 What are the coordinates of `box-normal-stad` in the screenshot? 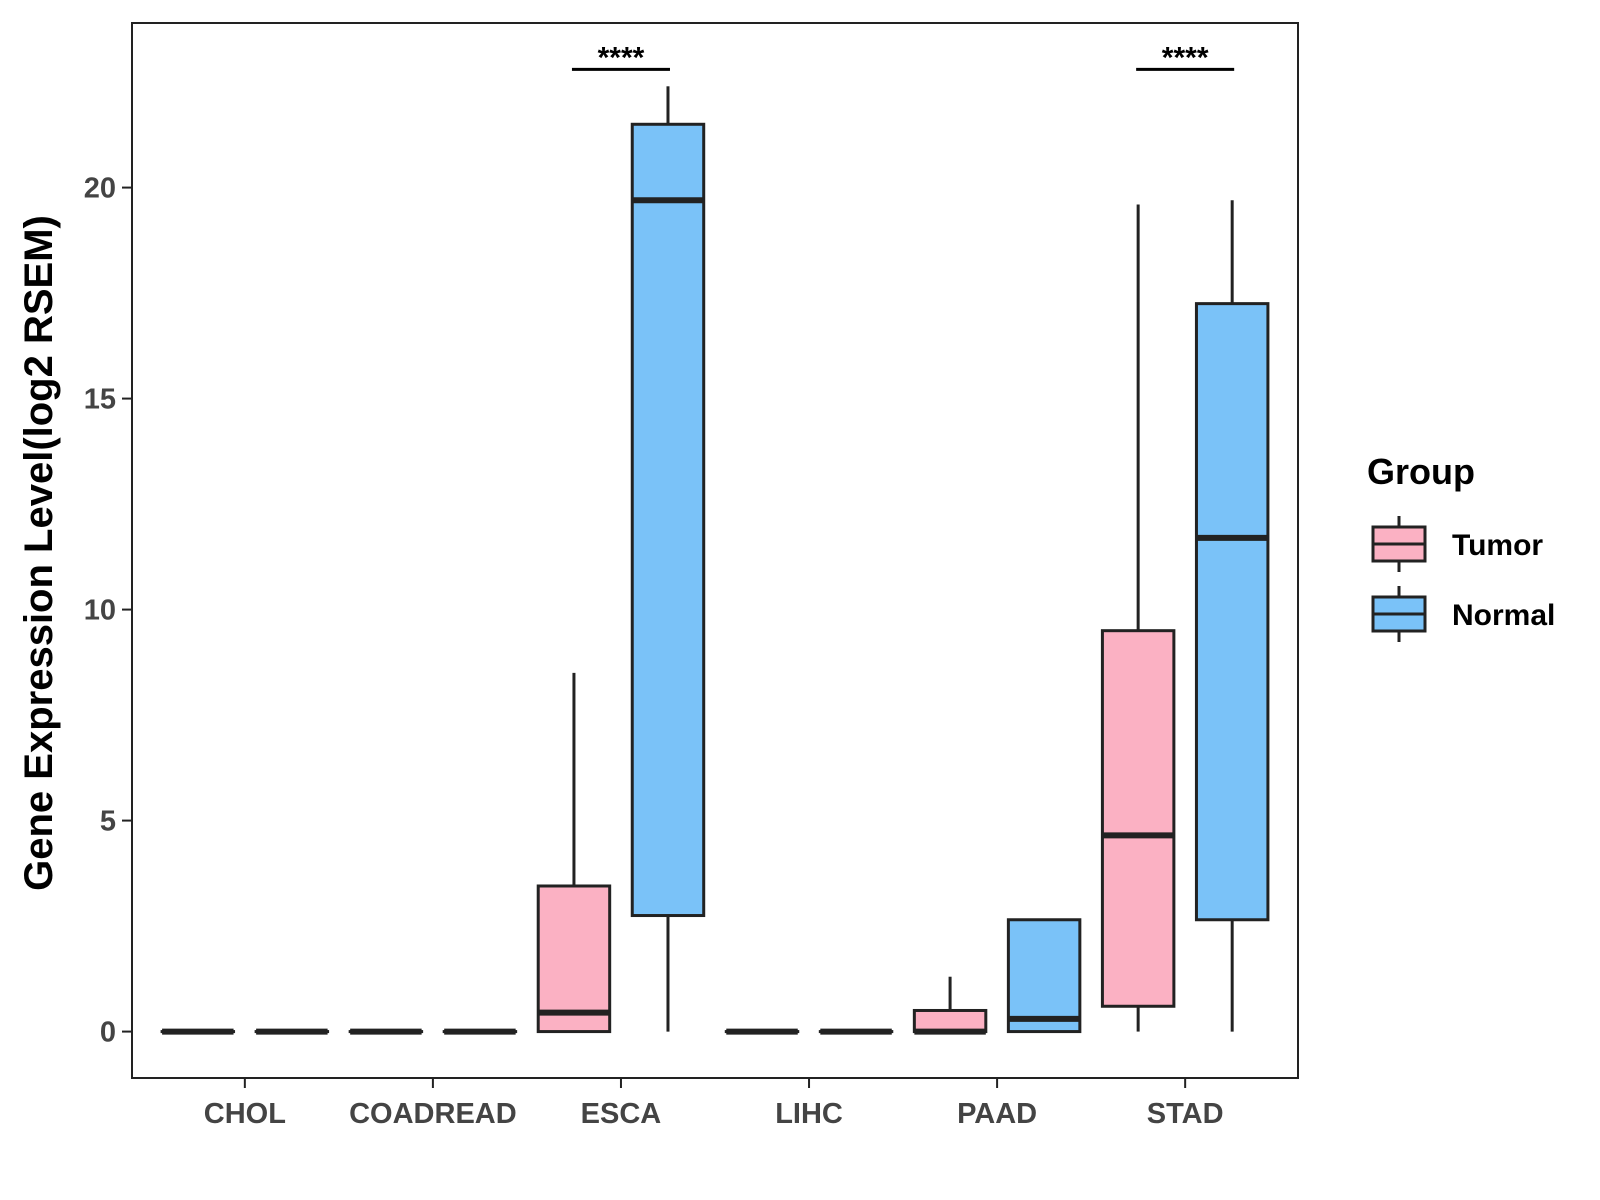 It's located at (1232, 616).